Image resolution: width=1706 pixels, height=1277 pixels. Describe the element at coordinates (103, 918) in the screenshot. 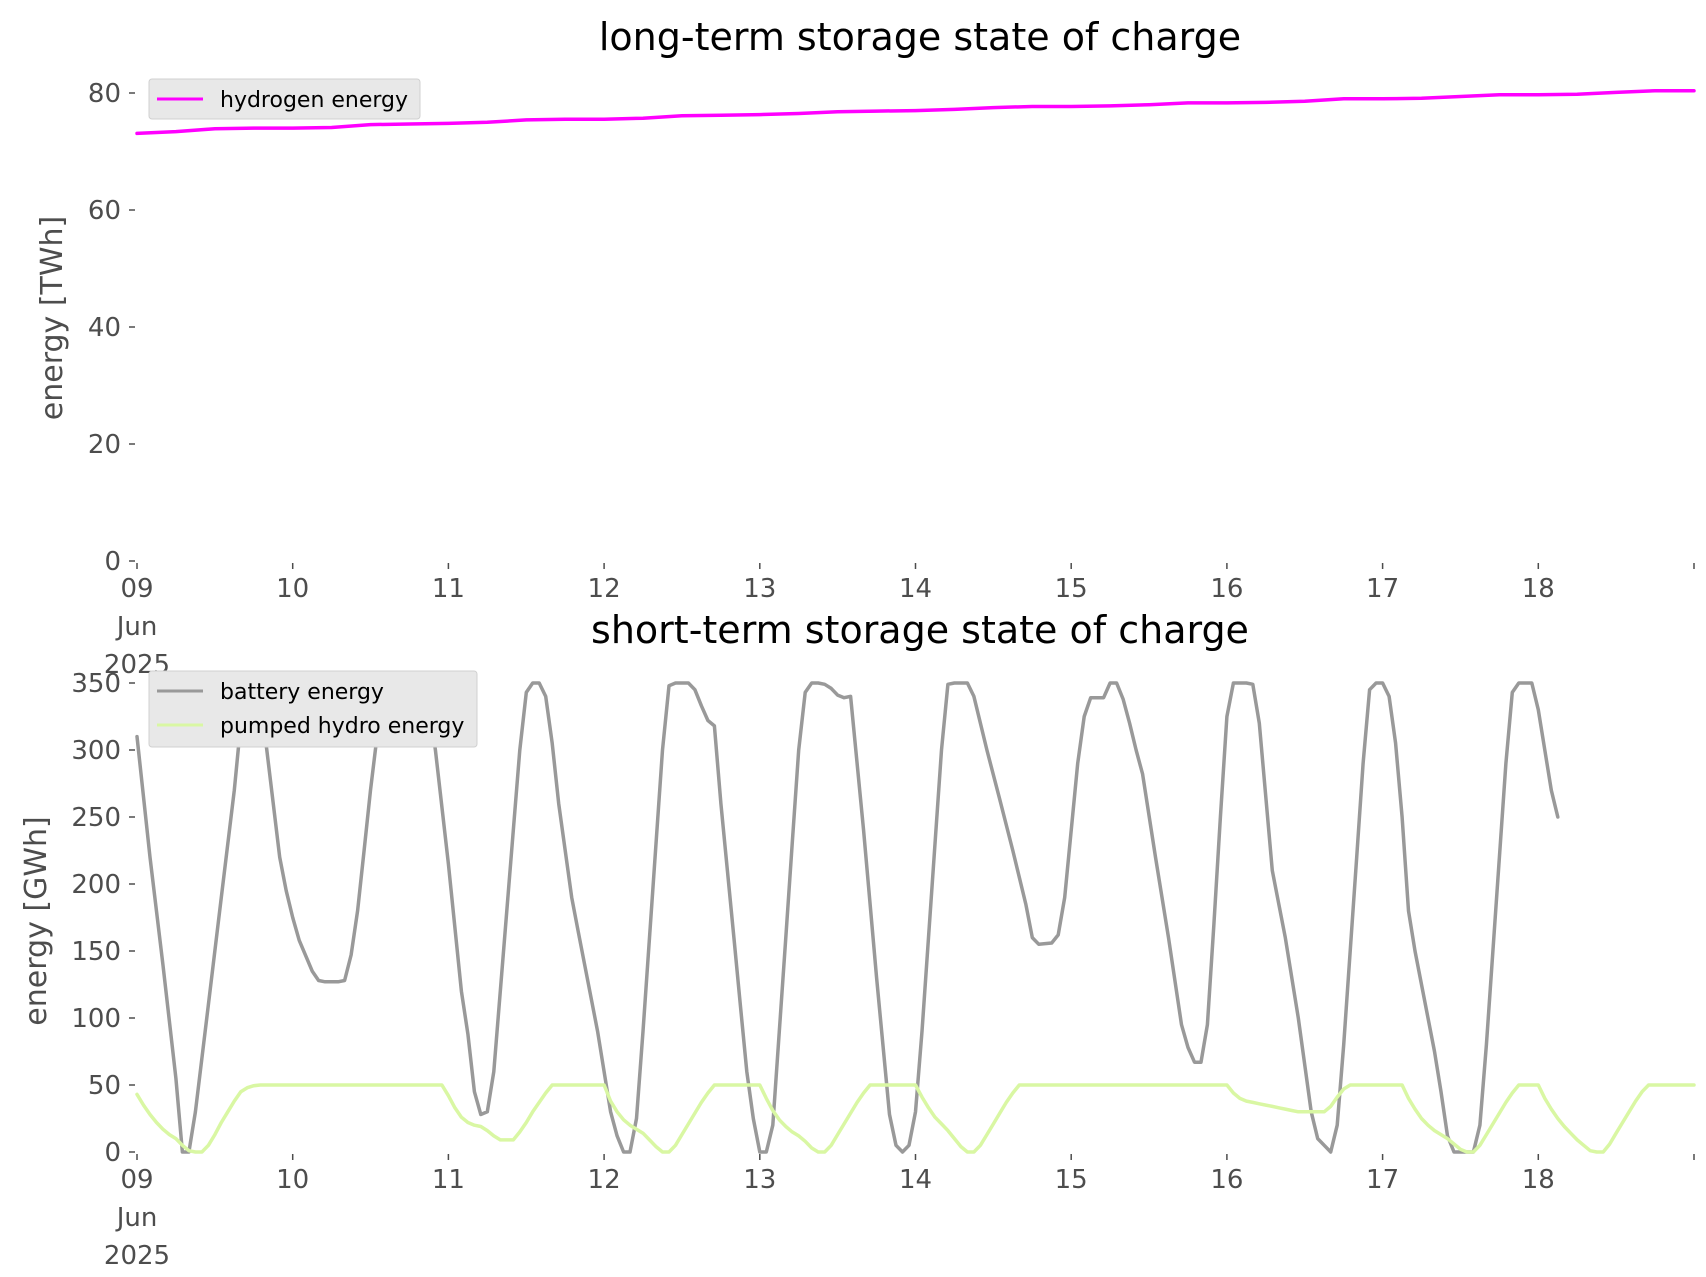

I see `y-axis-ticks: 0 50 100 150 200 250 300 350` at that location.